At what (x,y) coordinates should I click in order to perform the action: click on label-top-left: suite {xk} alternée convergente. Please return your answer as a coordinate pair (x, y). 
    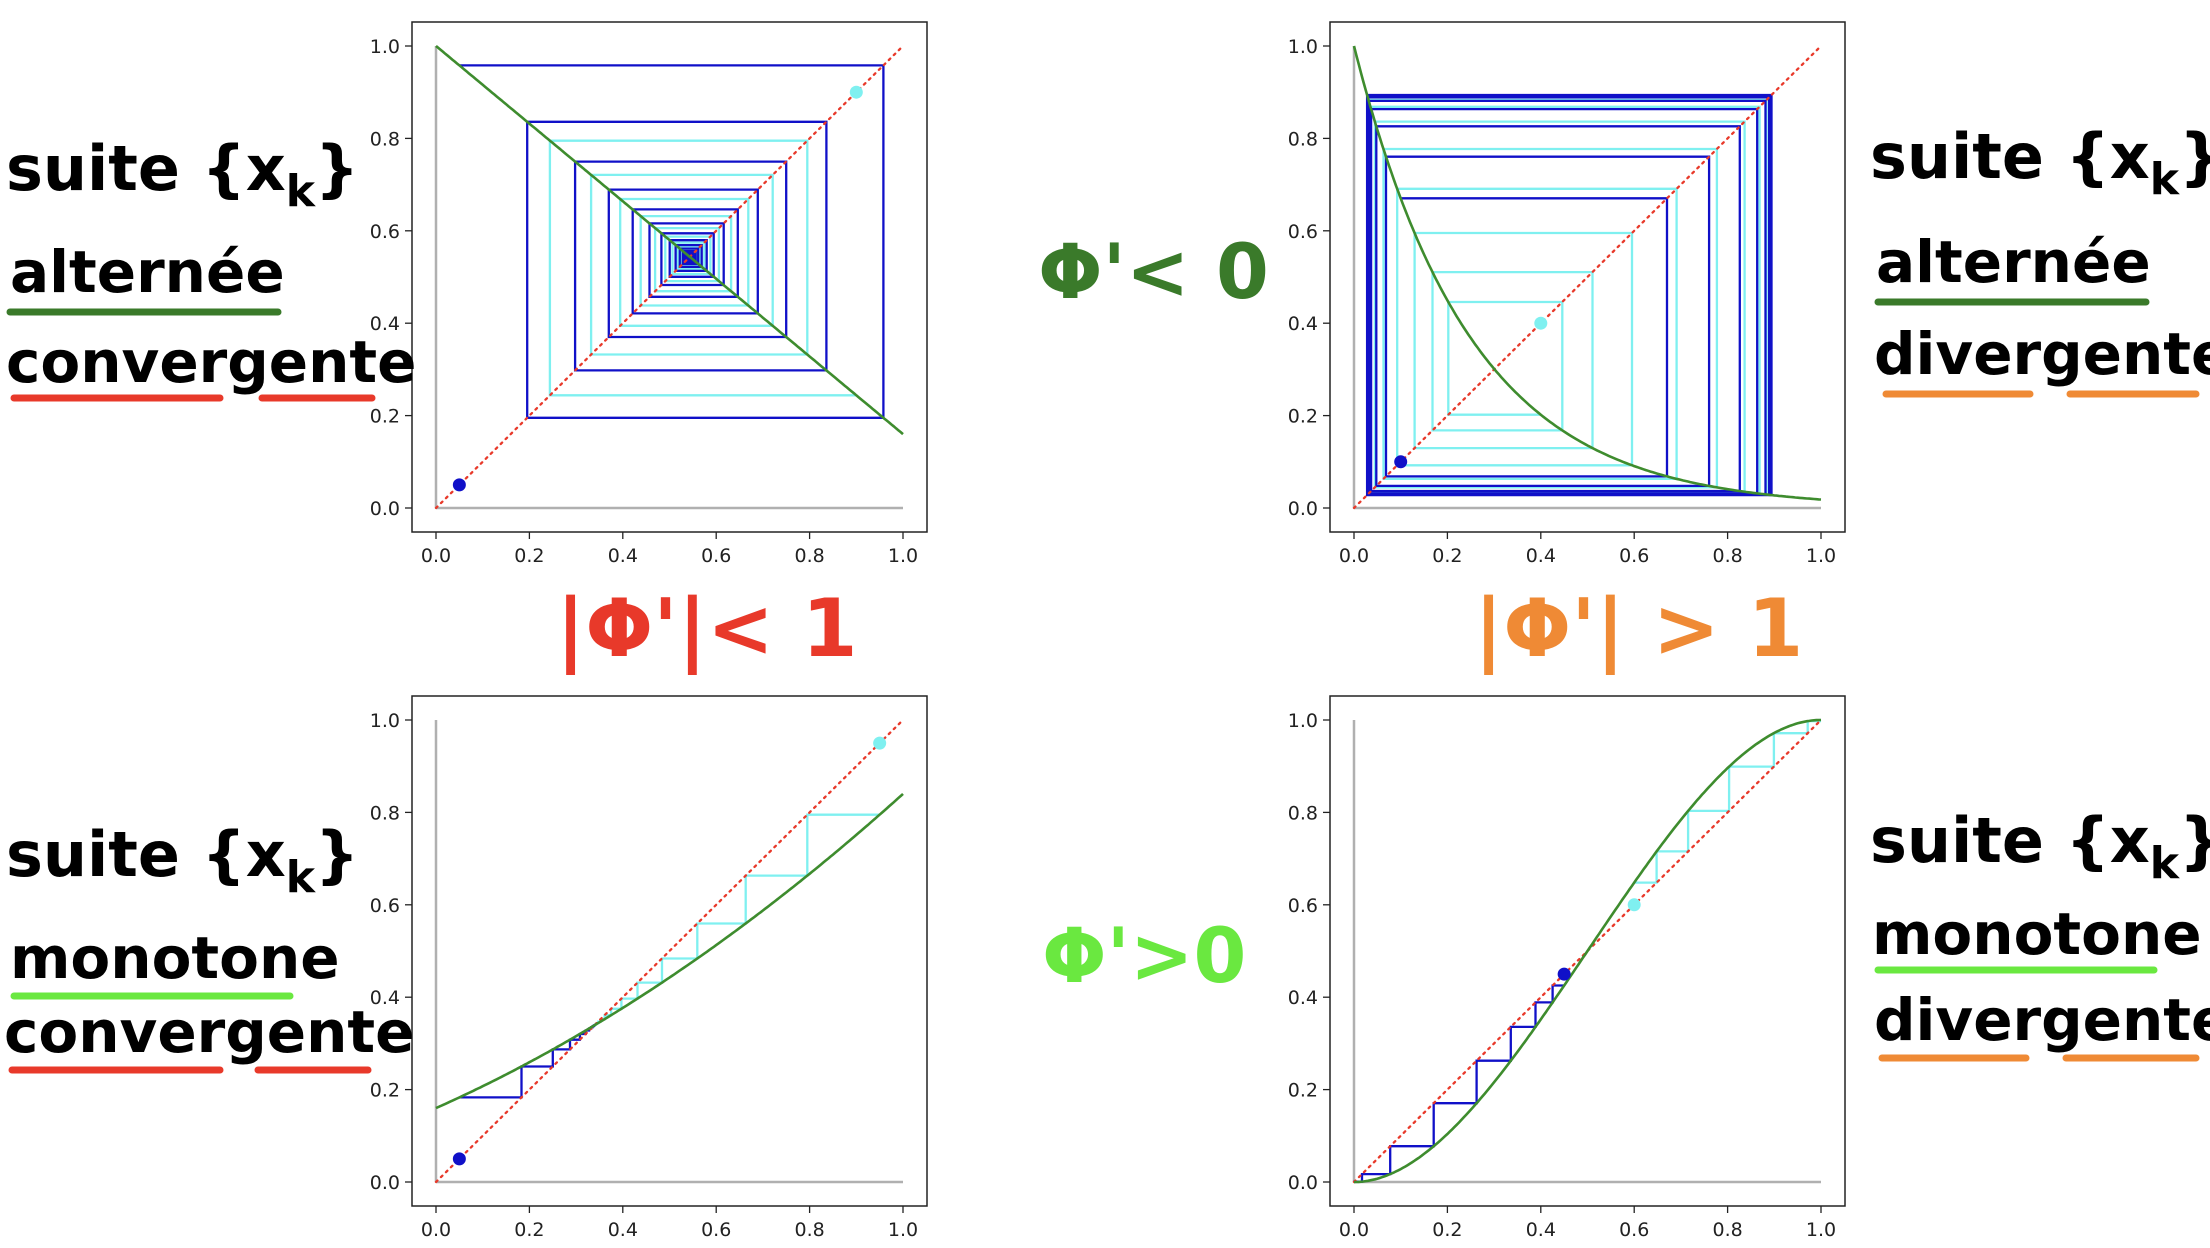
    Looking at the image, I should click on (211, 267).